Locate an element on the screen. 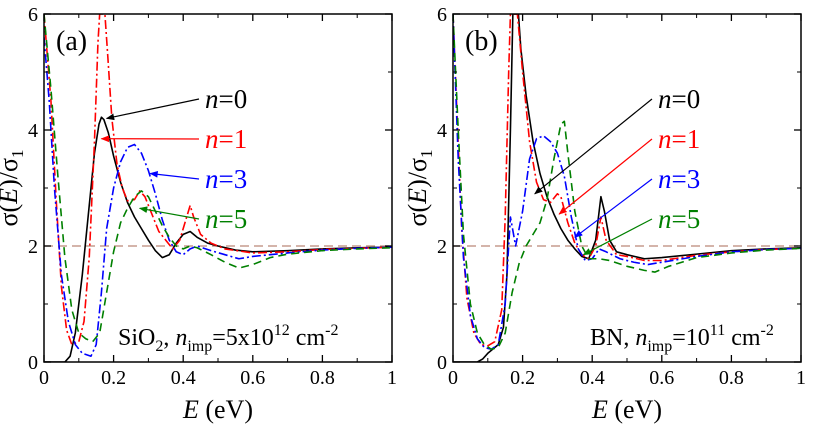 This screenshot has width=814, height=431. panel-annotation: SiO2, nimp=5x1012 cm-2 is located at coordinates (228, 338).